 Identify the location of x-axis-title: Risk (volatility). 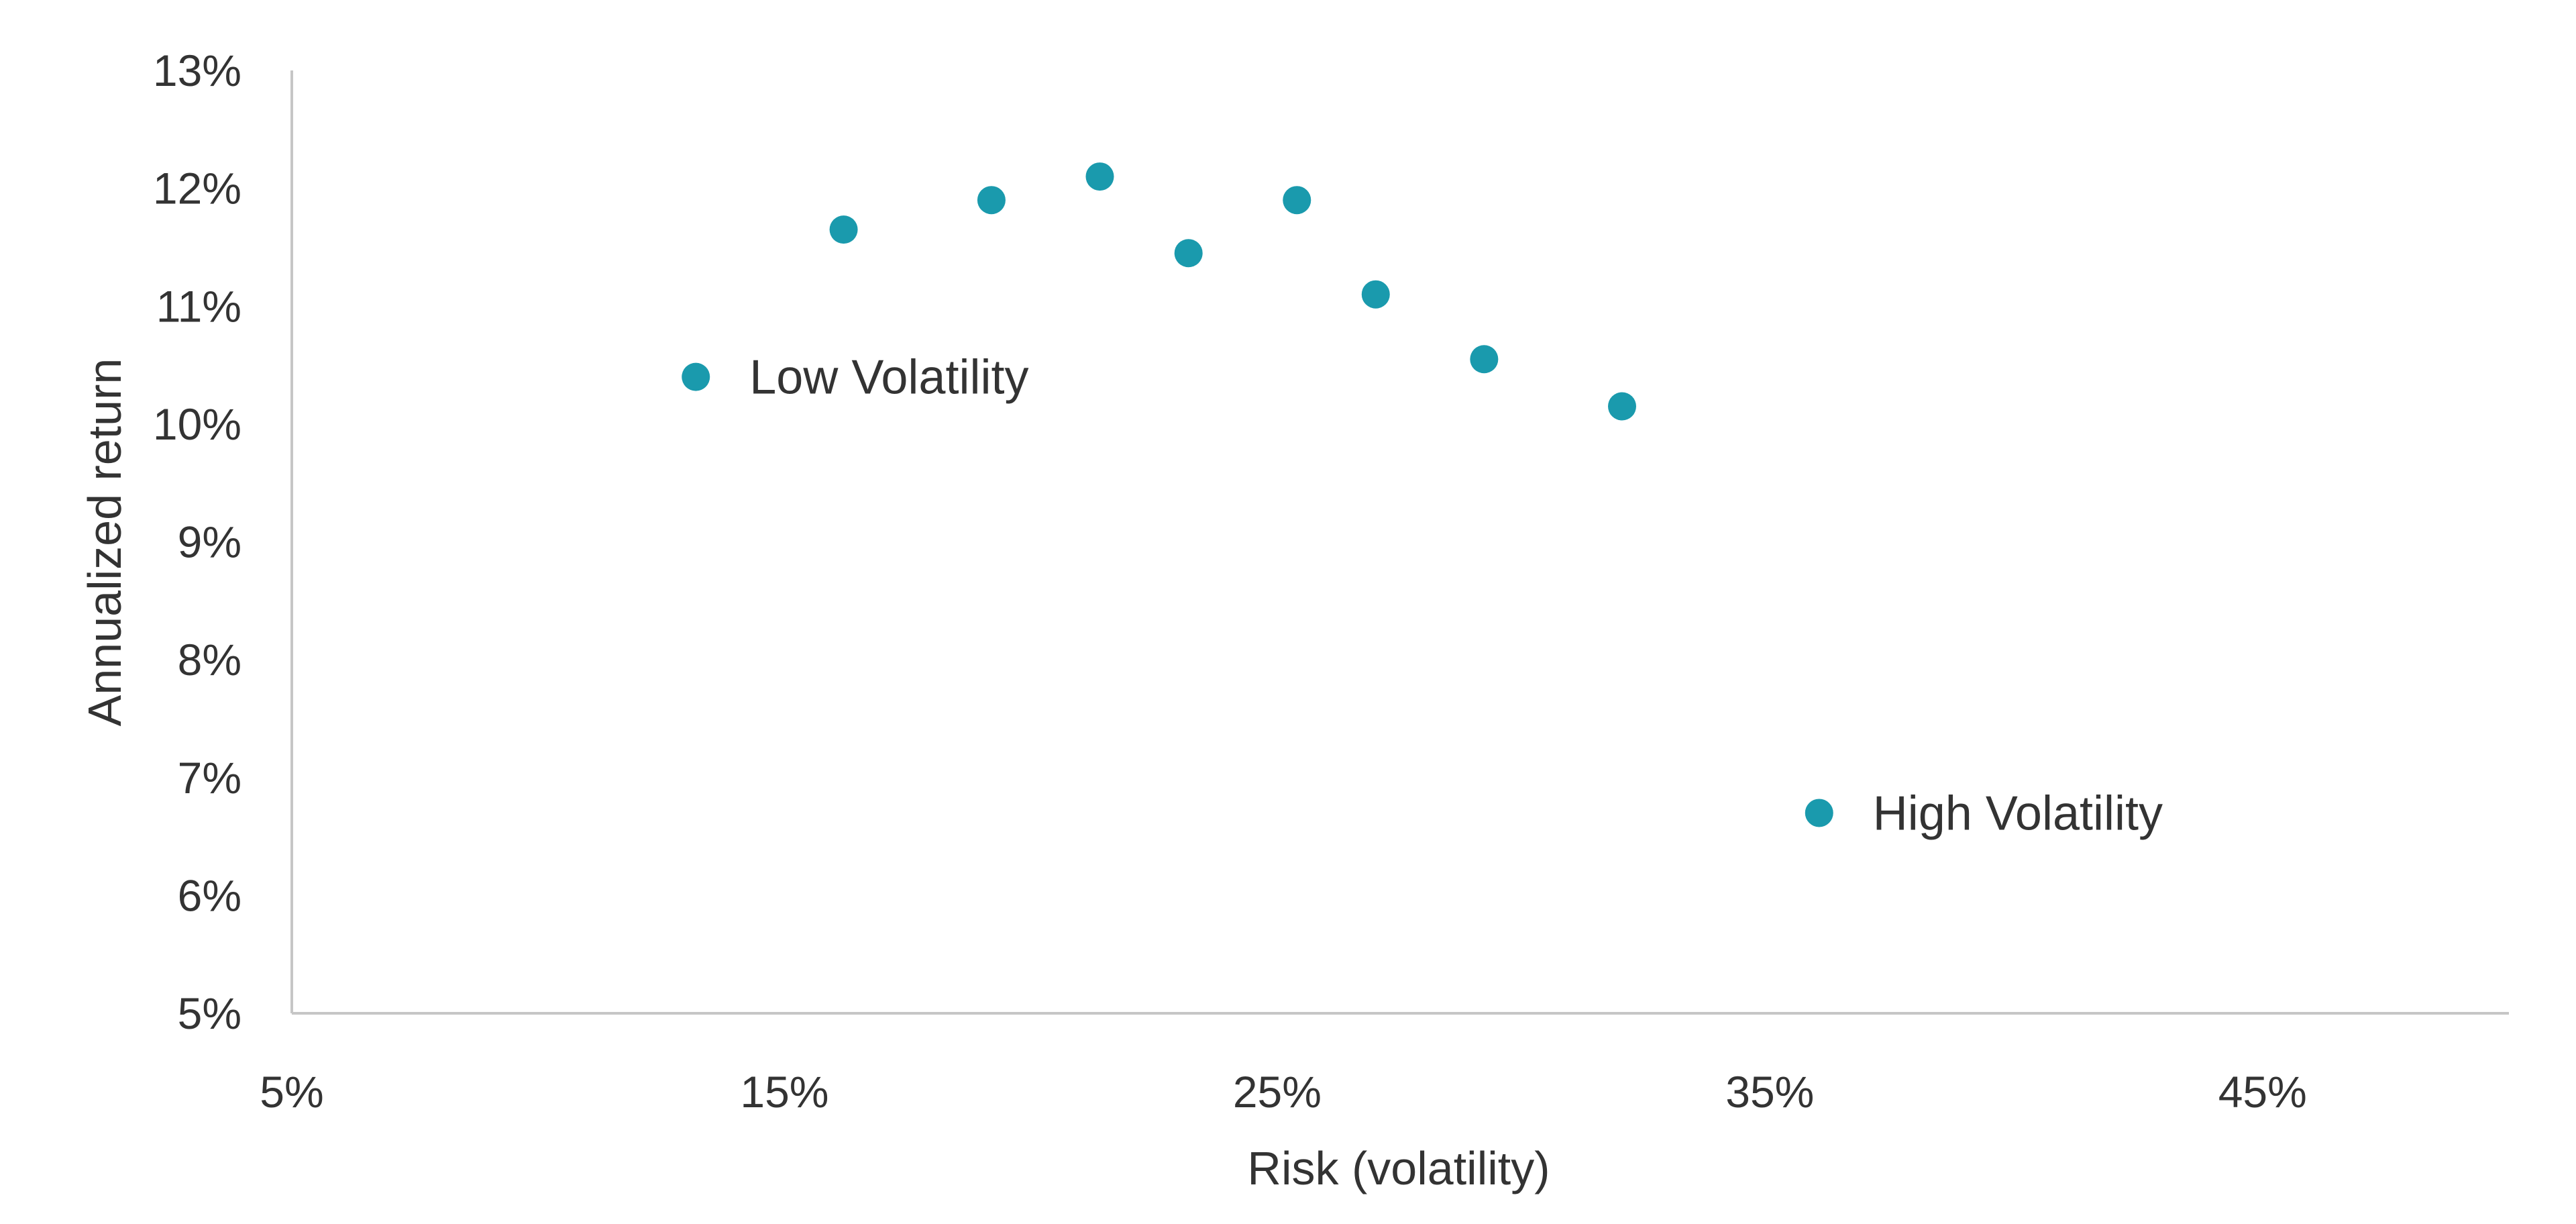
(1398, 1168).